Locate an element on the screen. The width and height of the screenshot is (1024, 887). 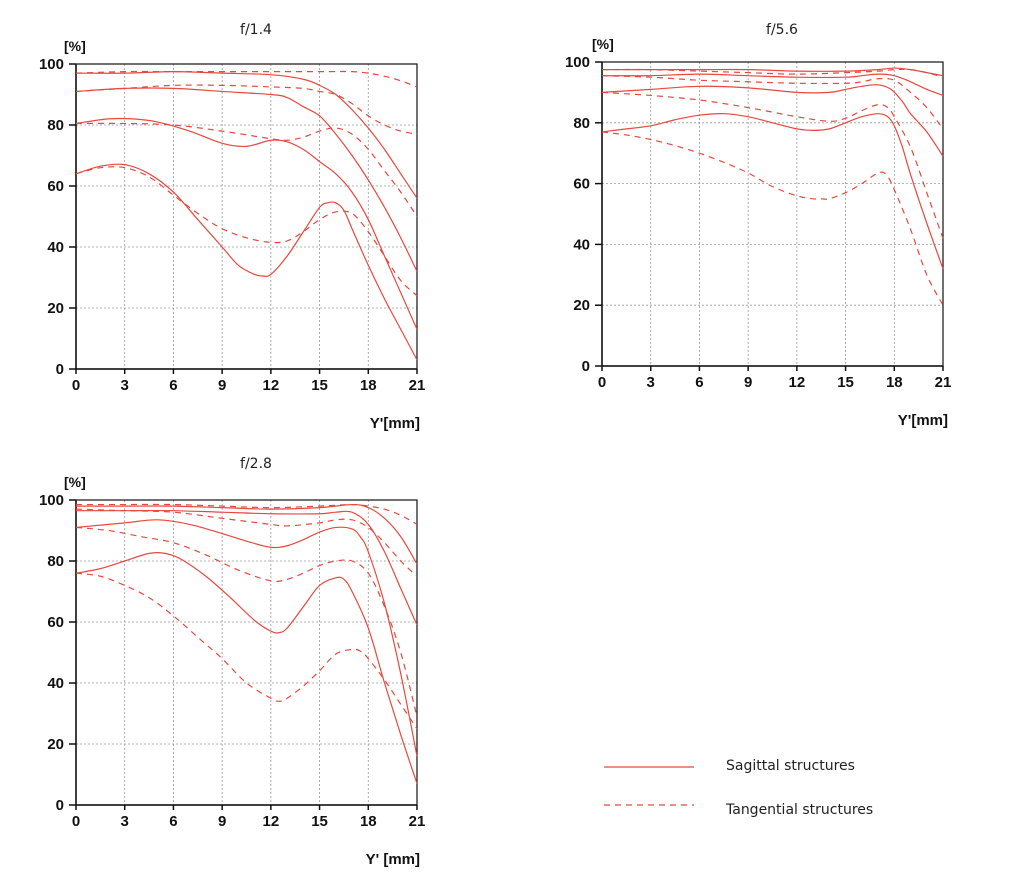
legend-tangential-label: Tangential structures is located at coordinates (799, 810).